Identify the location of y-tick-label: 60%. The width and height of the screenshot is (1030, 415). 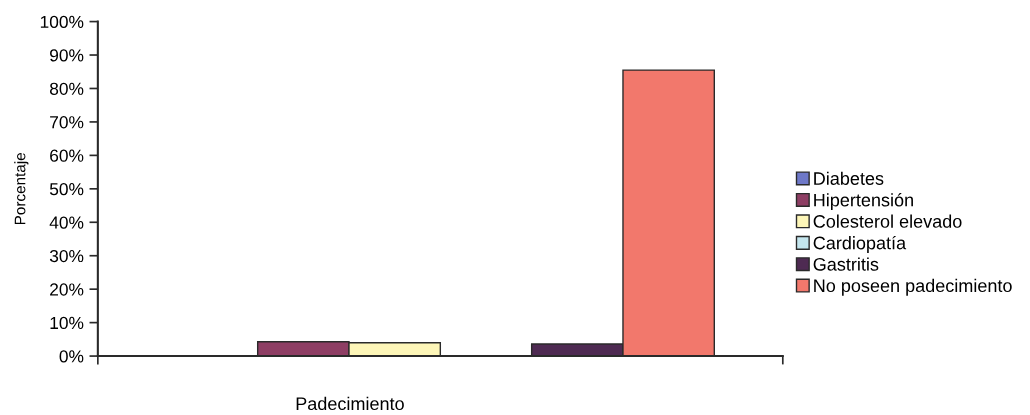
(67, 155).